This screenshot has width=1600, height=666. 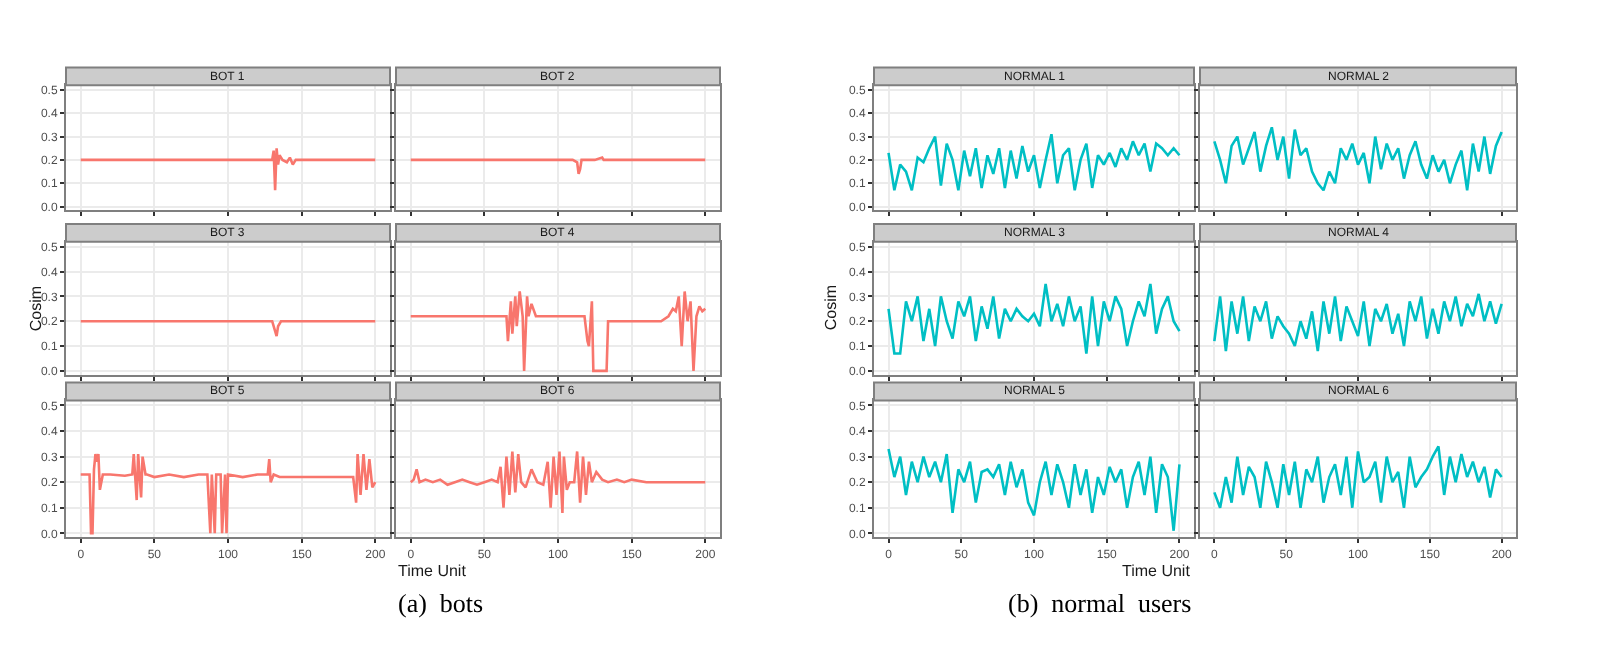 What do you see at coordinates (830, 307) in the screenshot?
I see `y-axis-title: Cosim` at bounding box center [830, 307].